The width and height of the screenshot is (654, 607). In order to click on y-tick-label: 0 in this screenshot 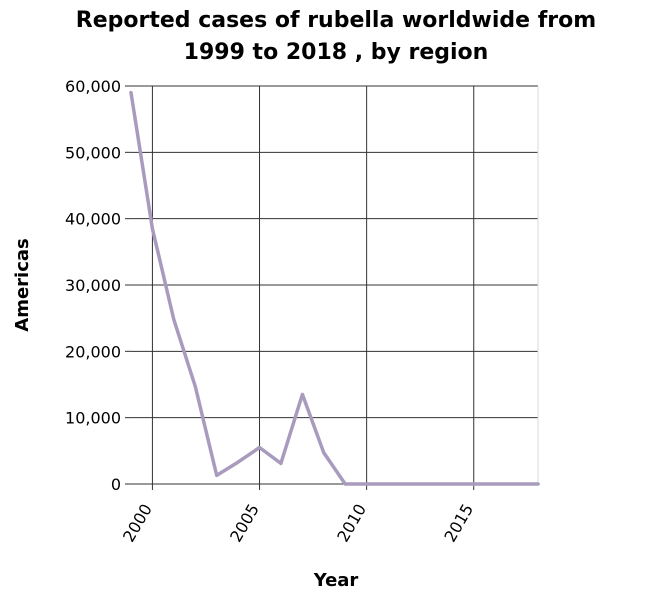, I will do `click(116, 484)`.